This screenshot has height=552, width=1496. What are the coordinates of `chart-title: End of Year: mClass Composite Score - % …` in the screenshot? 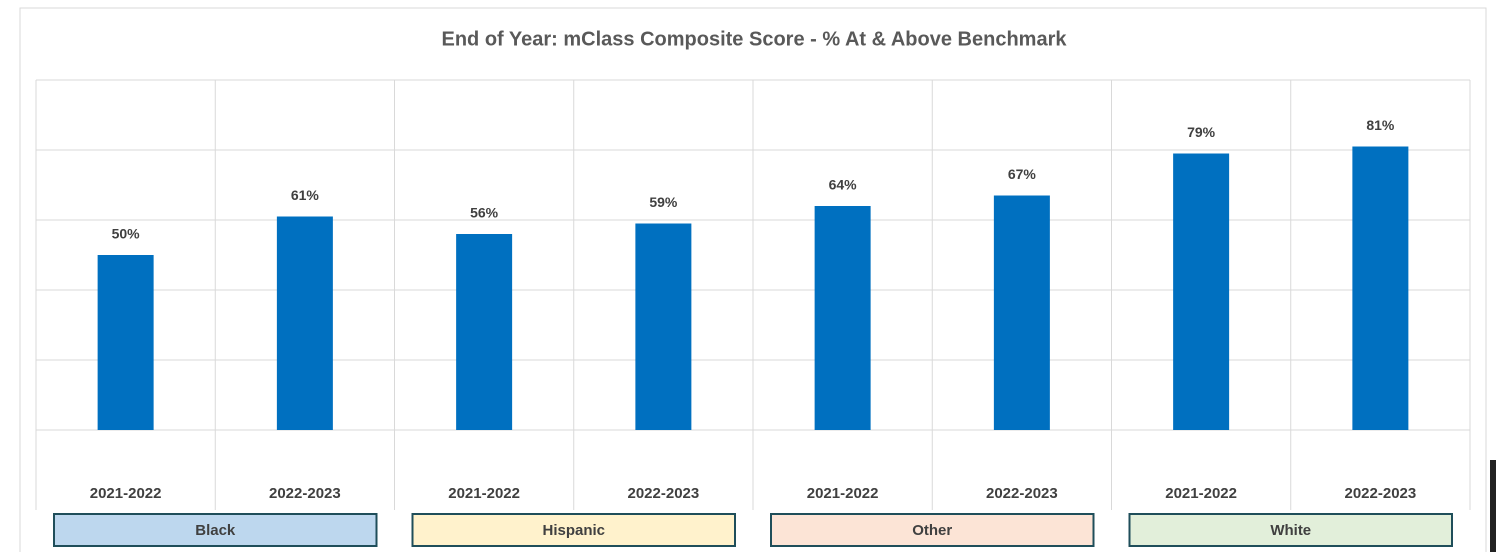 It's located at (755, 39).